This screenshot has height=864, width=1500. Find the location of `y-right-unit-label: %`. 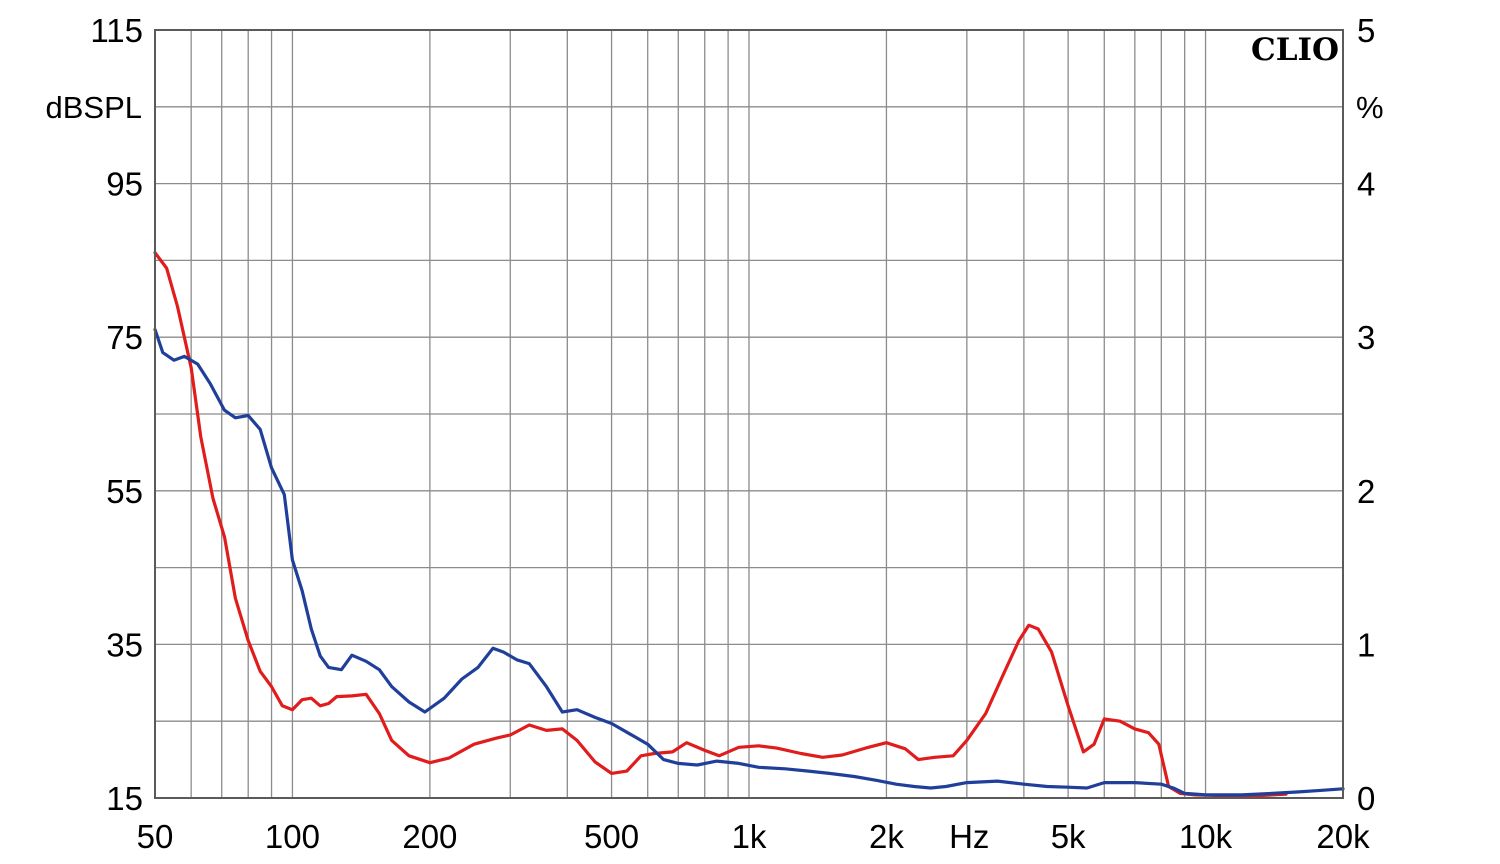

y-right-unit-label: % is located at coordinates (1370, 107).